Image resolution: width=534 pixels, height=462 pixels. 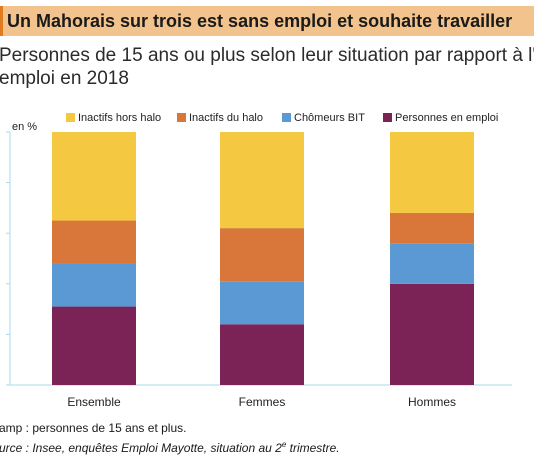 What do you see at coordinates (432, 263) in the screenshot?
I see `bar-hommes-chomeurs-bit` at bounding box center [432, 263].